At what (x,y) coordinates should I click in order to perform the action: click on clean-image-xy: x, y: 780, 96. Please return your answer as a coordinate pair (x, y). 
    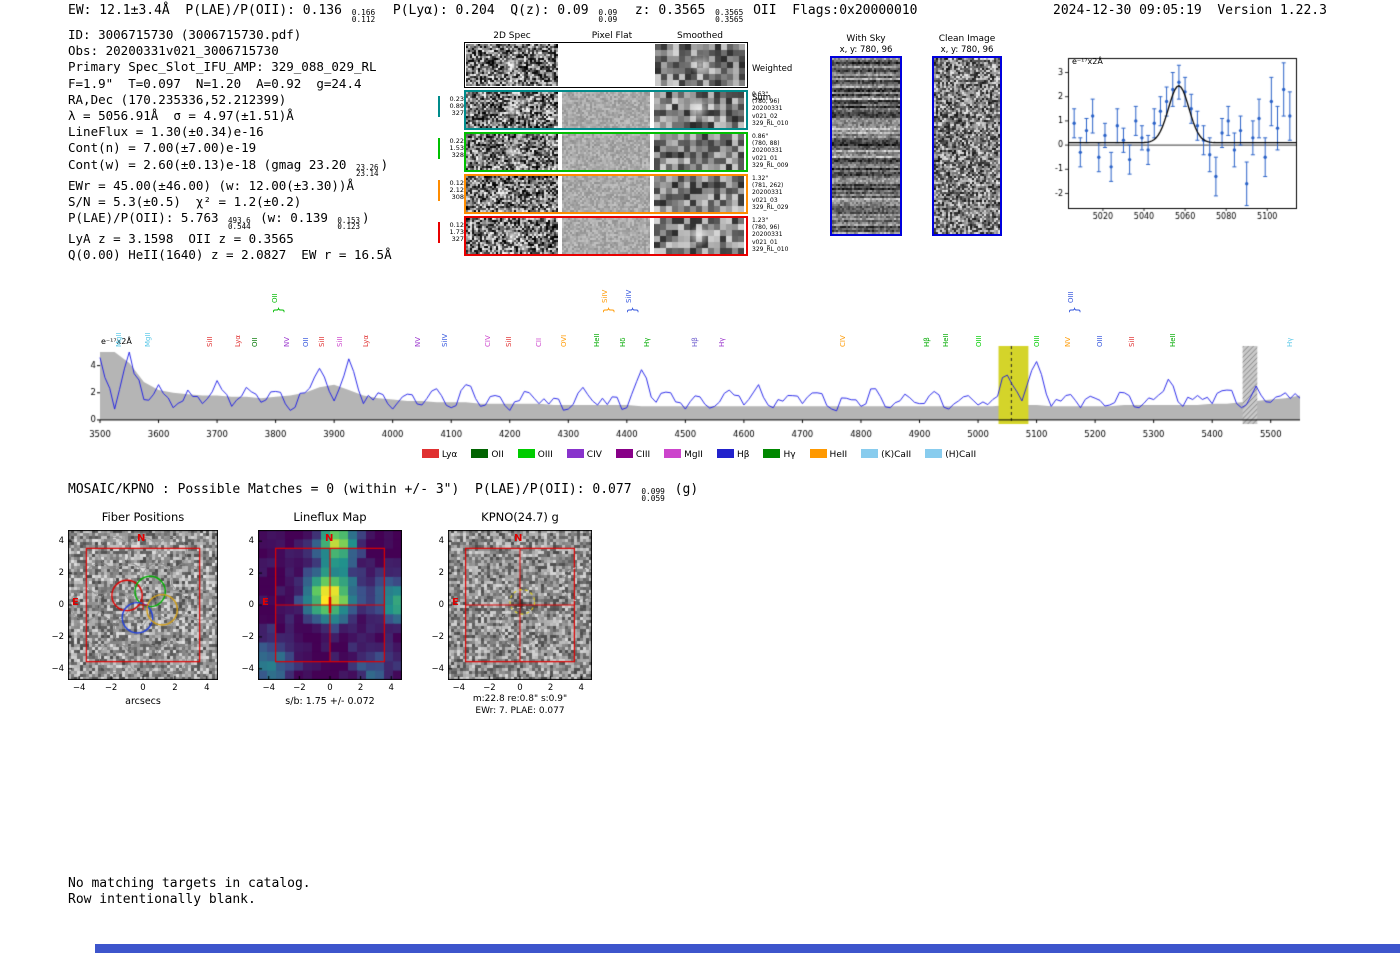
    Looking at the image, I should click on (967, 50).